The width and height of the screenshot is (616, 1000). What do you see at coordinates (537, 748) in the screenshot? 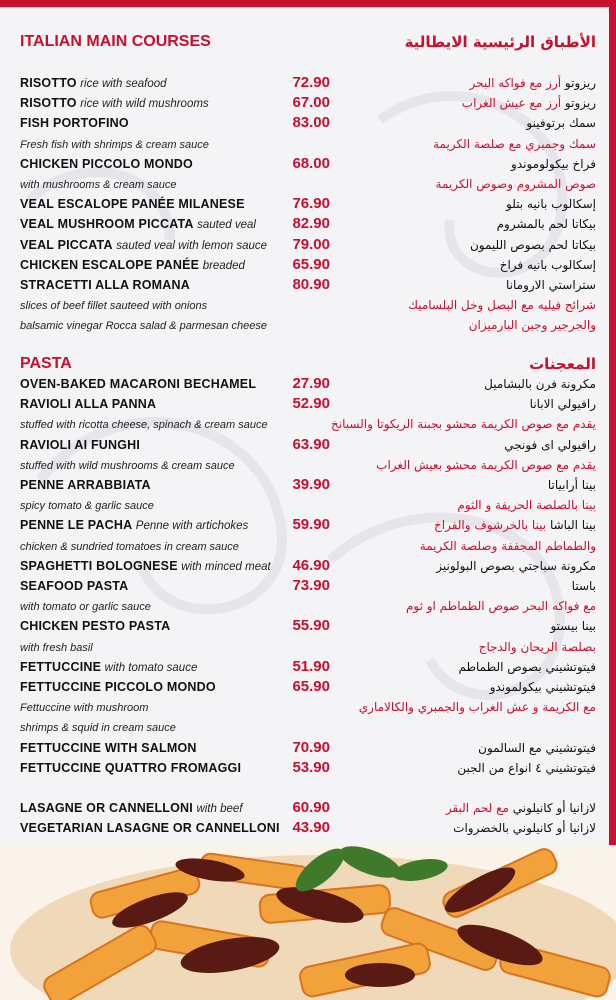
I see `arabic: فيتوتشيني مع السالمون` at bounding box center [537, 748].